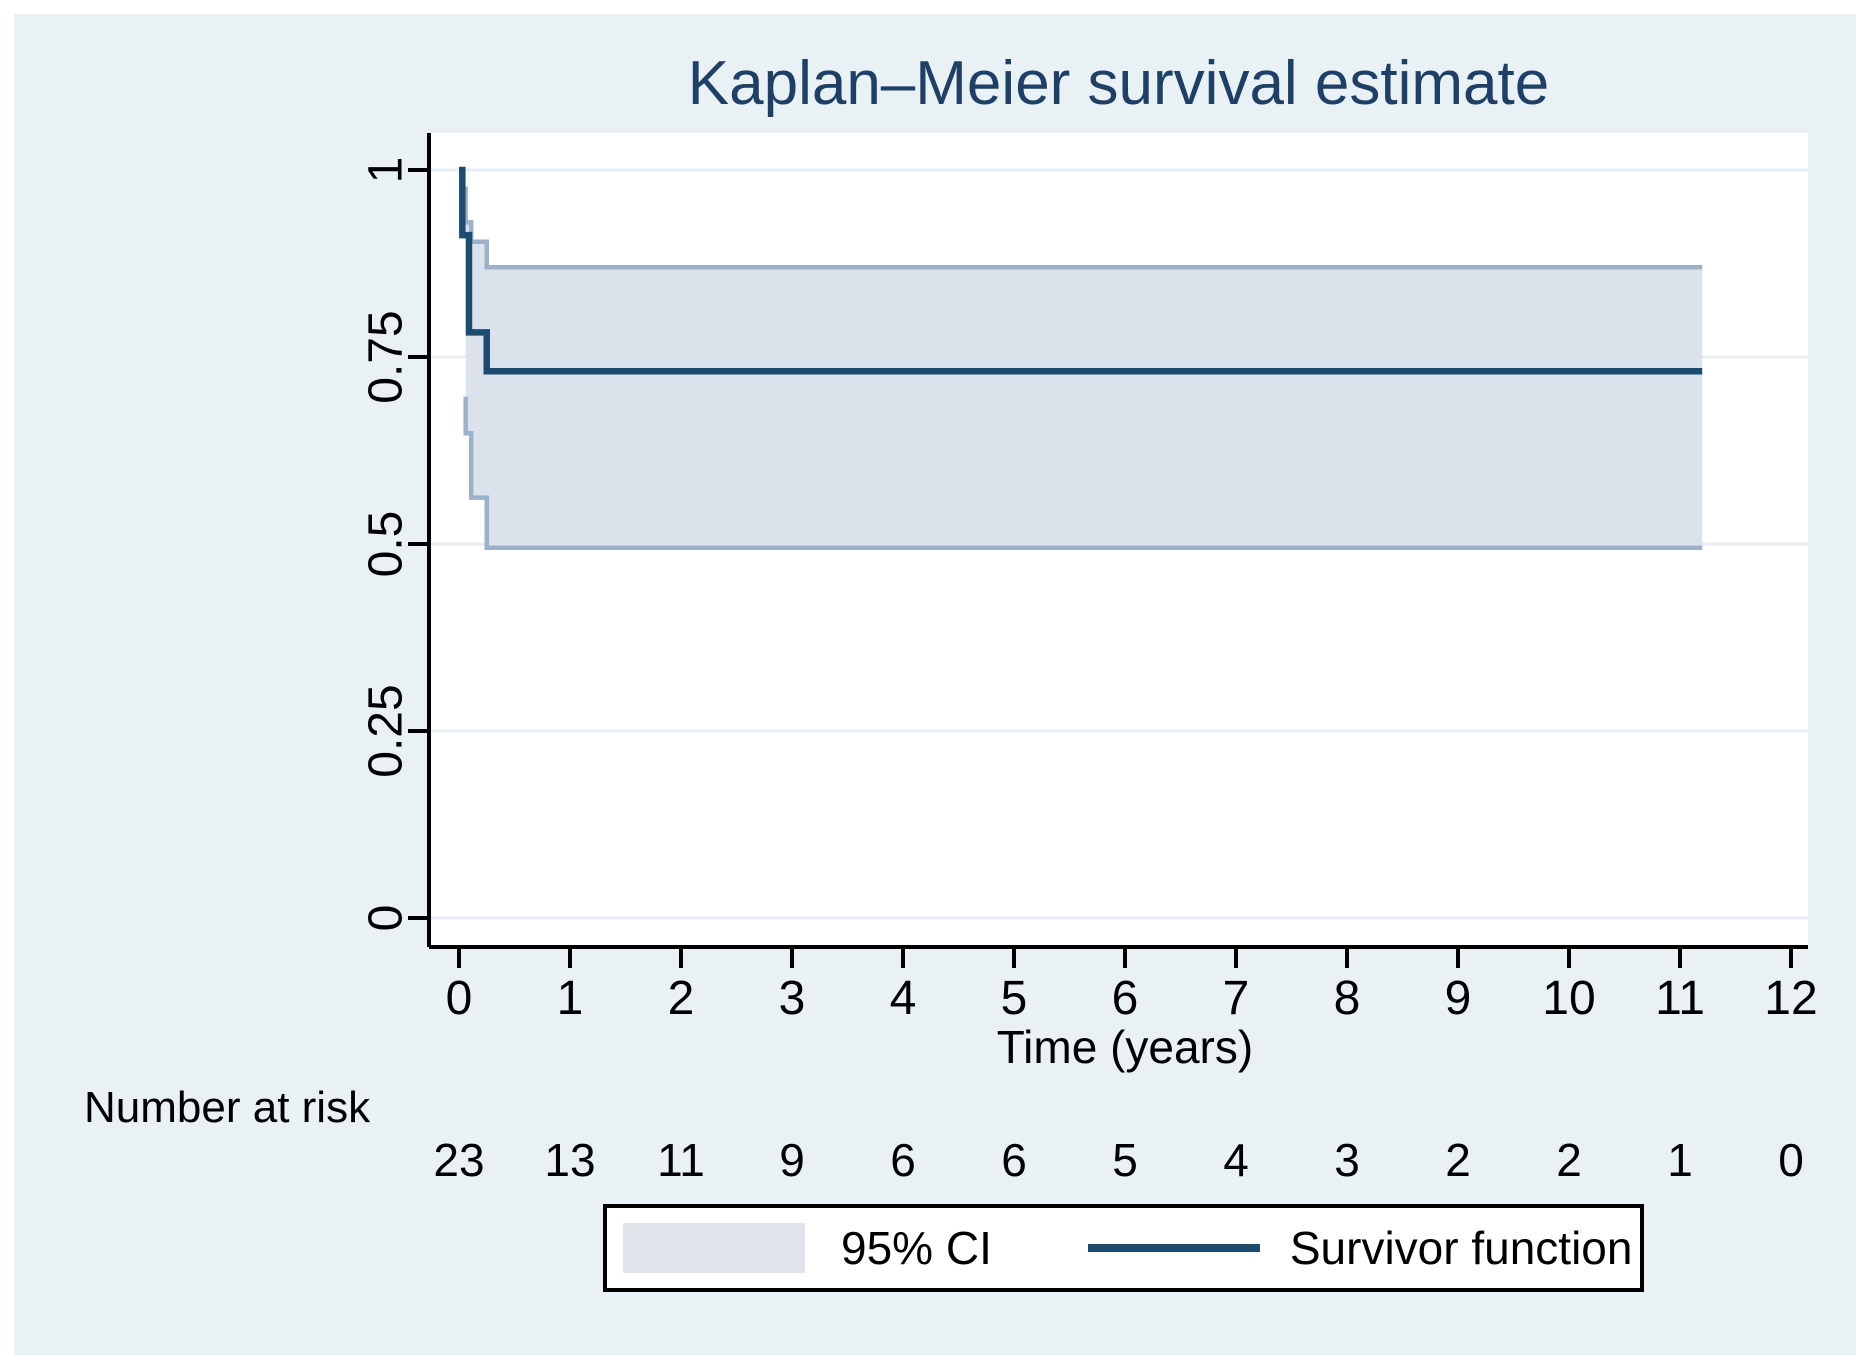 This screenshot has width=1870, height=1369. I want to click on x-tick-label: 7, so click(1236, 998).